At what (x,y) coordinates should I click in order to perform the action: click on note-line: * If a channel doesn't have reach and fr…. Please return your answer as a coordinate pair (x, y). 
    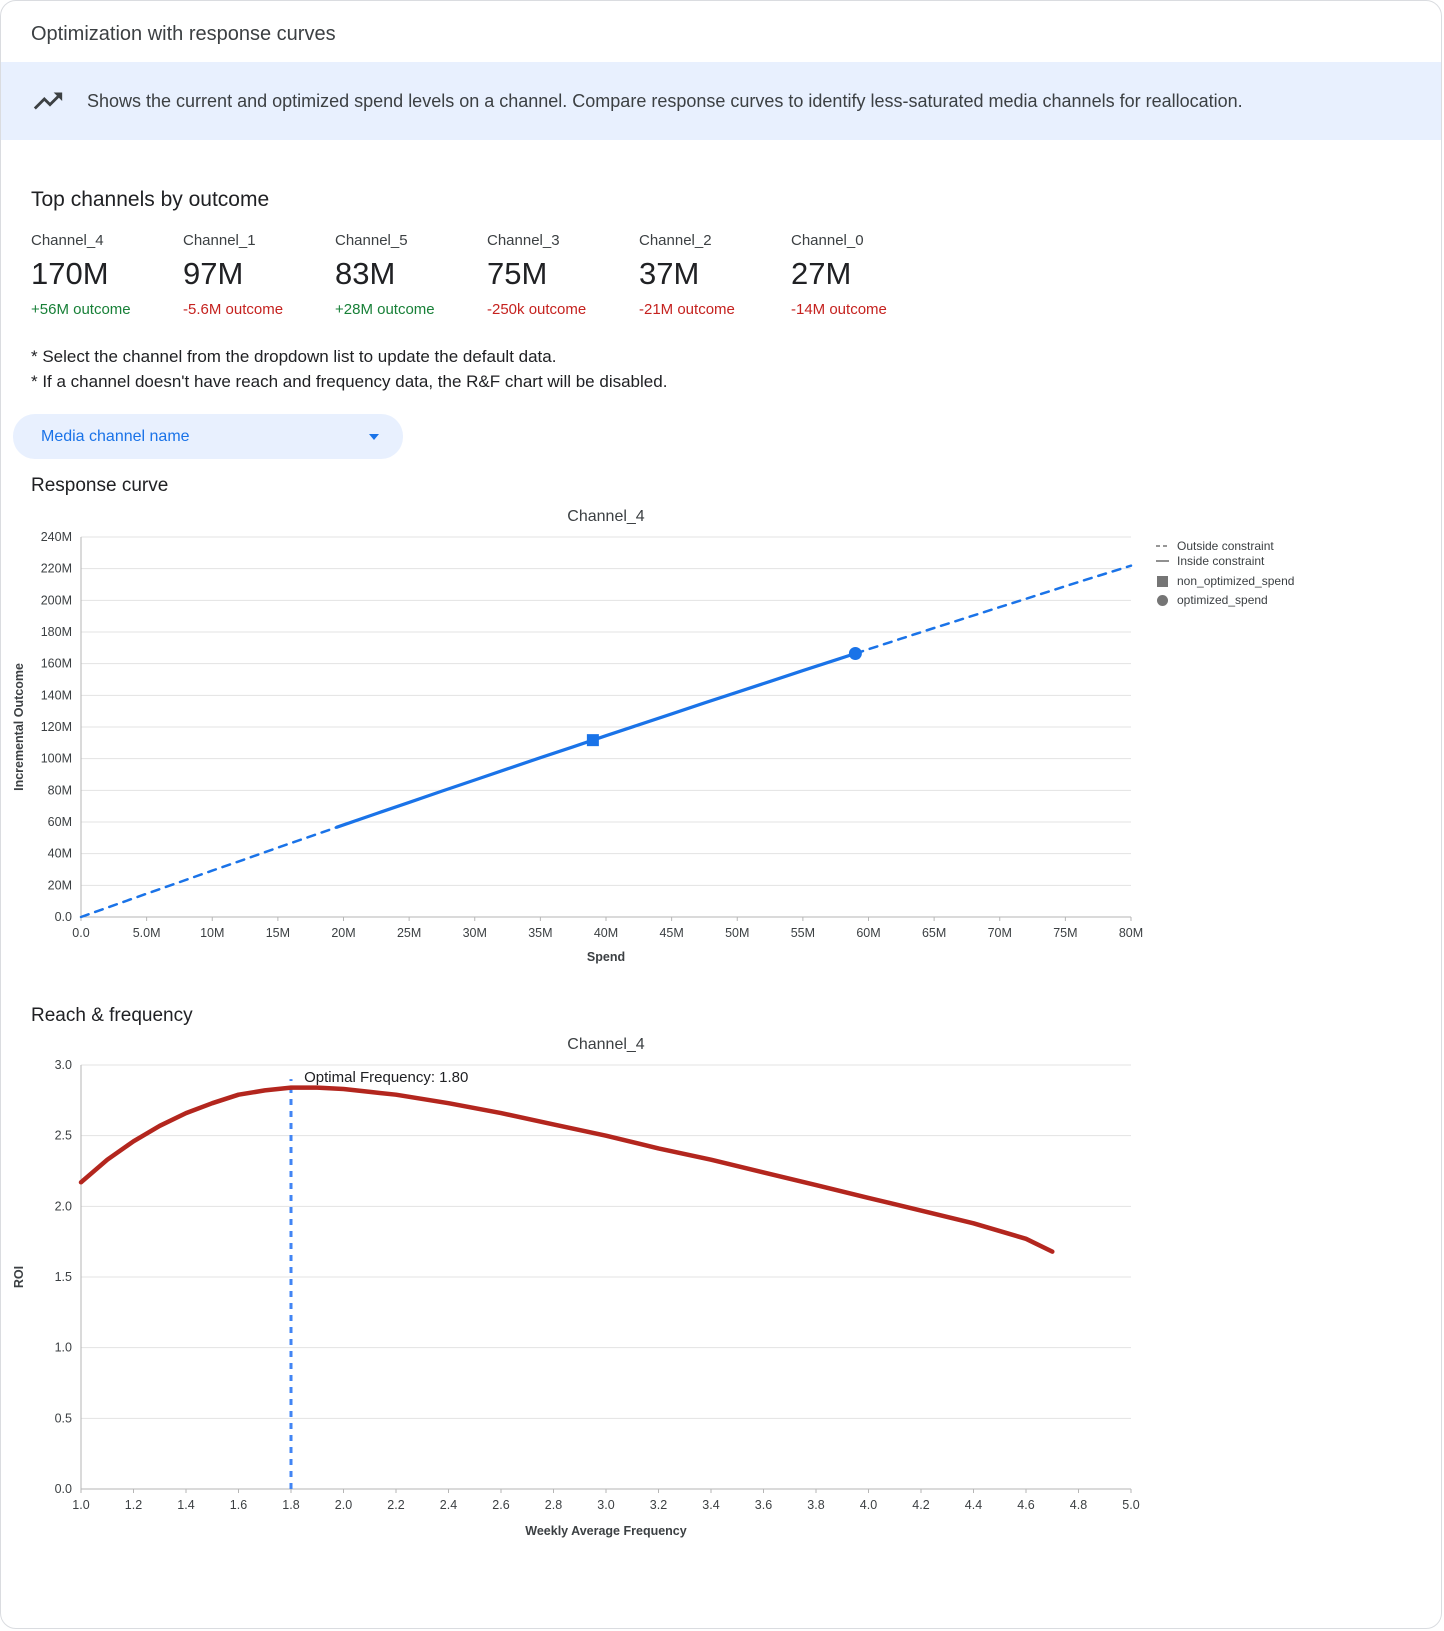
    Looking at the image, I should click on (349, 381).